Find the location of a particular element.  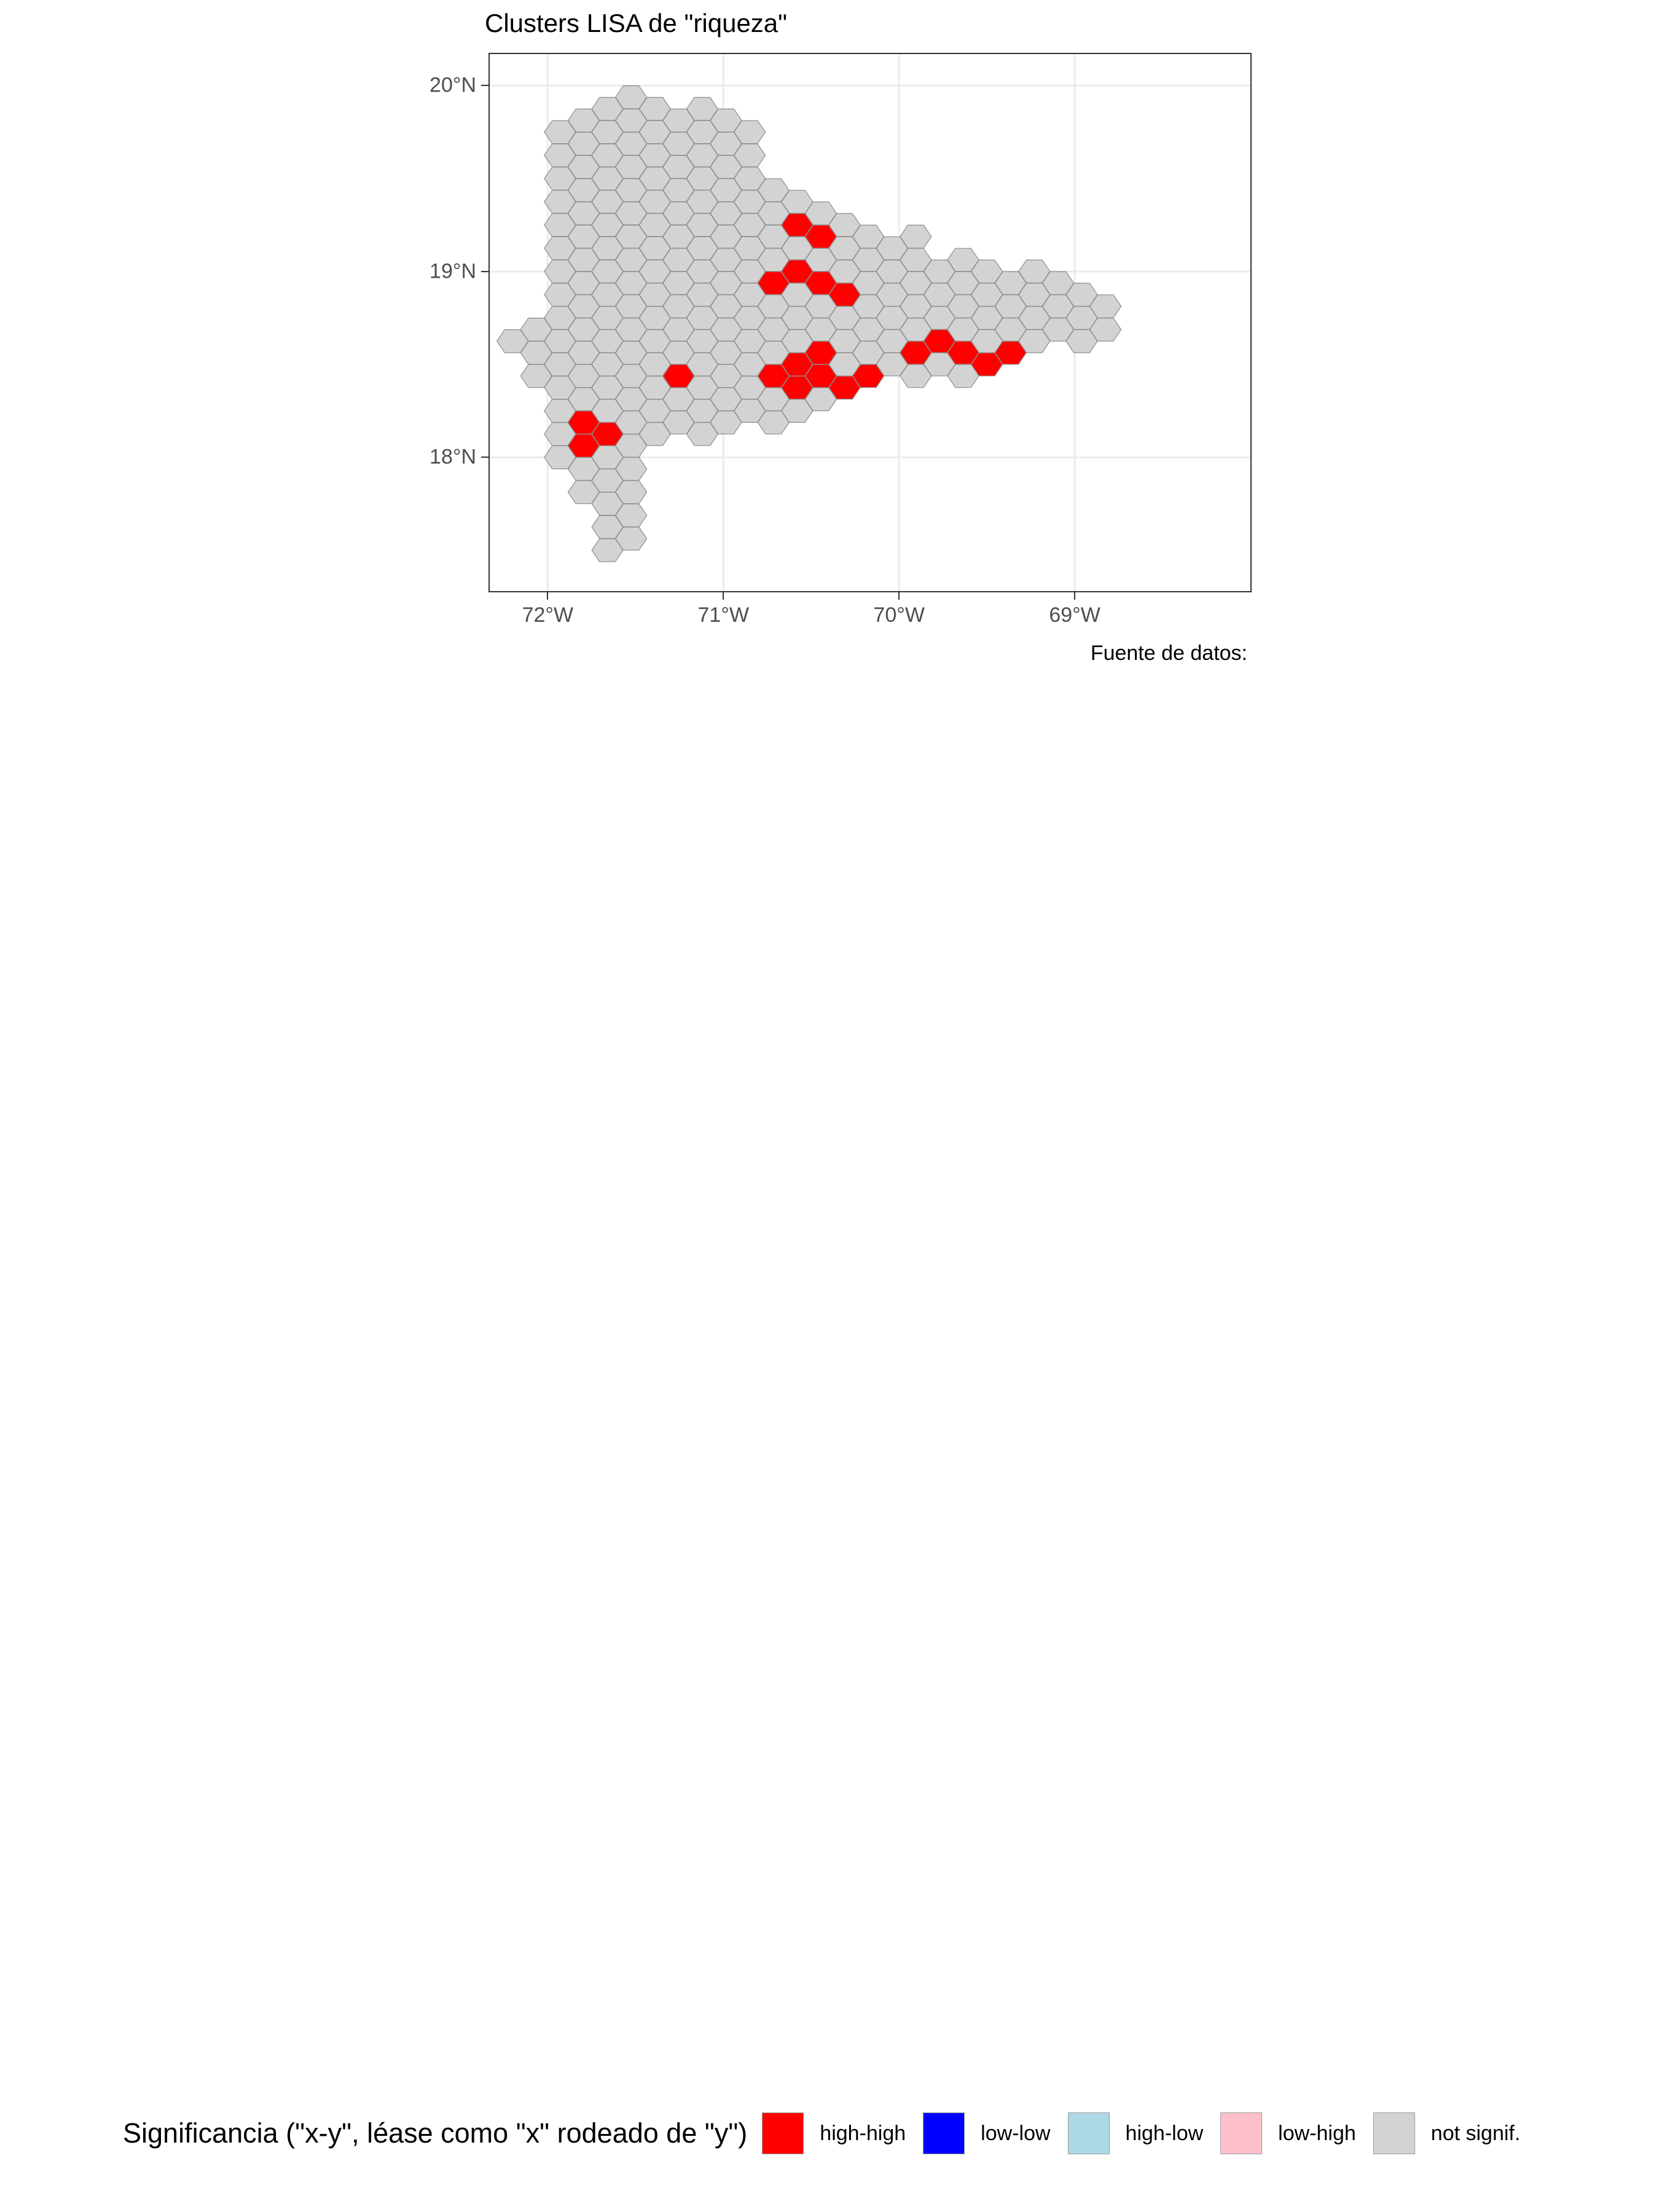

legend-label-high-low: high-low is located at coordinates (1164, 2133).